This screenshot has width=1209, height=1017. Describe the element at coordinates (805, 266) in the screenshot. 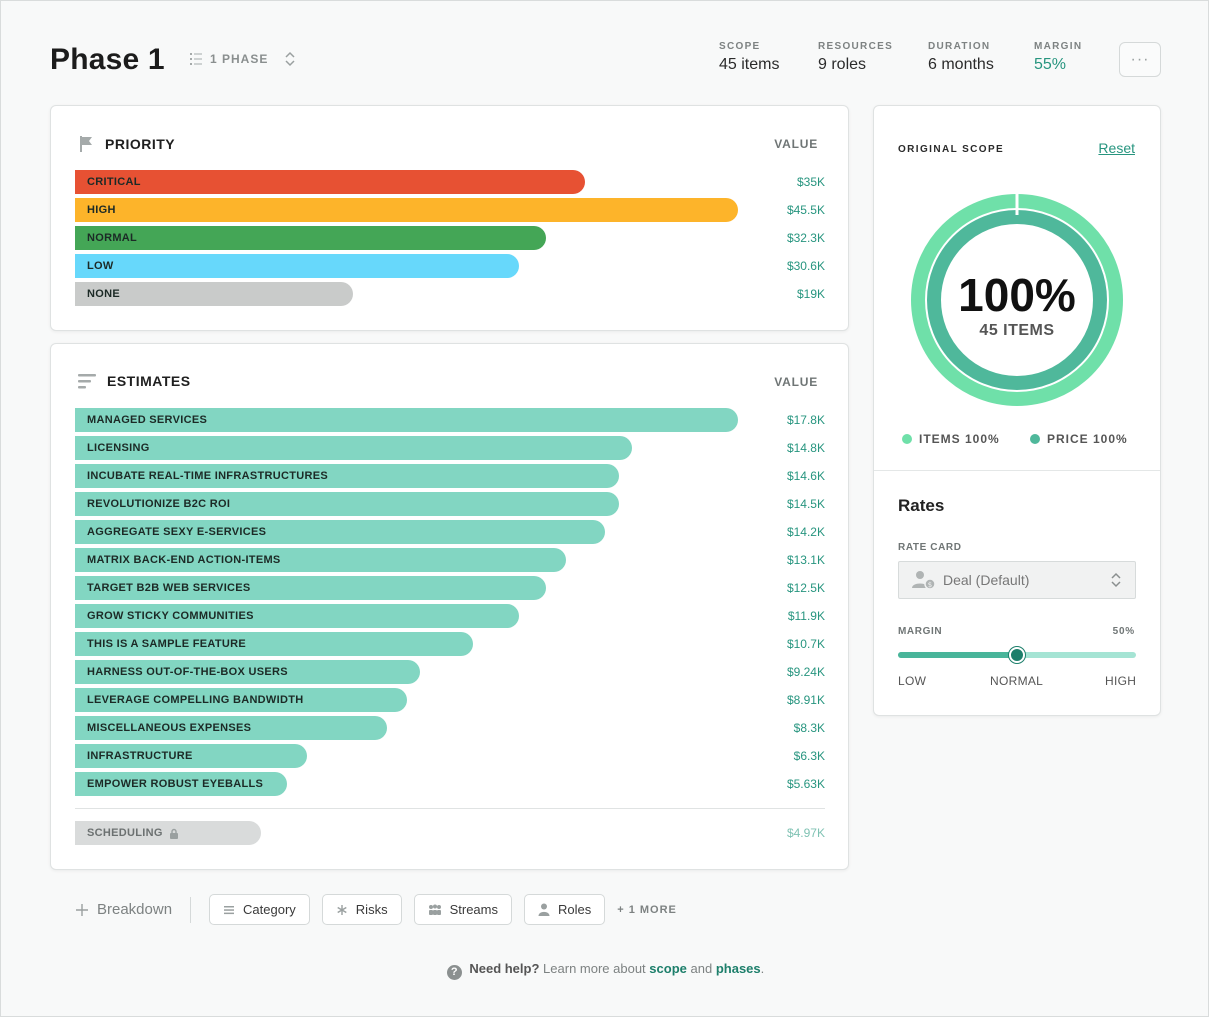

I see `priority-value: $30.6K` at that location.